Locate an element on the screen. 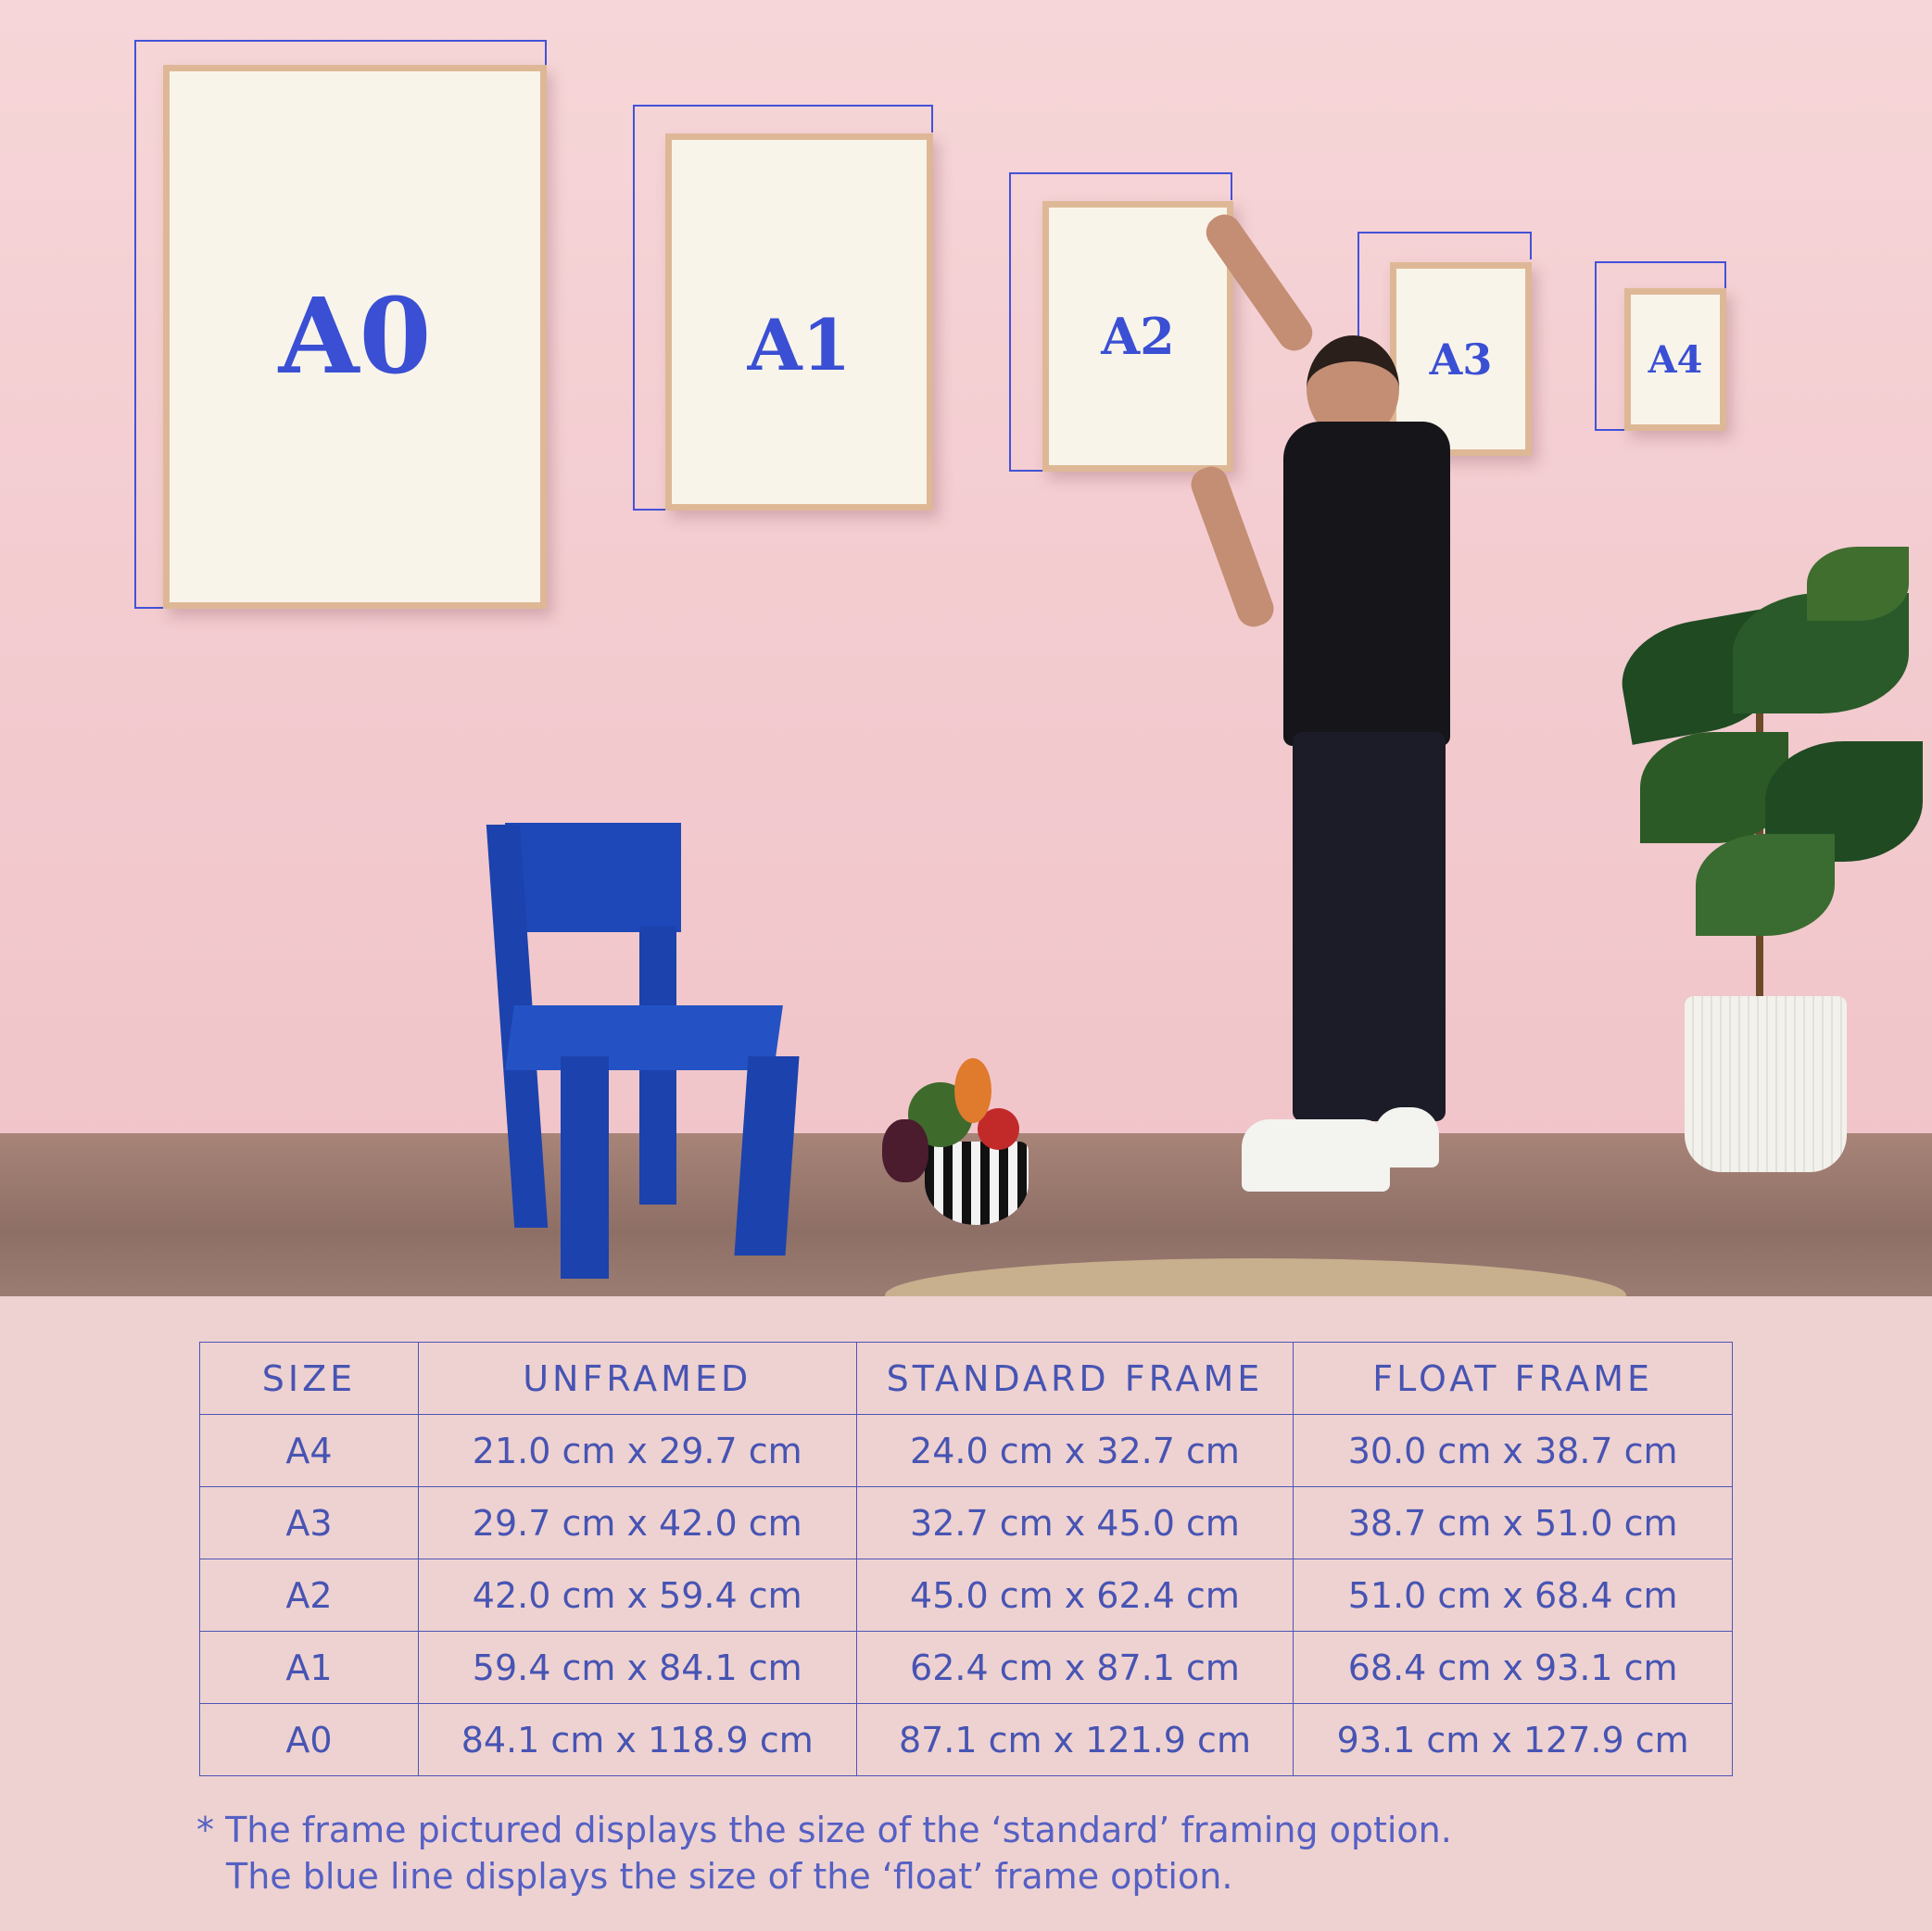 Image resolution: width=1932 pixels, height=1931 pixels. frame-a1: A1 is located at coordinates (799, 322).